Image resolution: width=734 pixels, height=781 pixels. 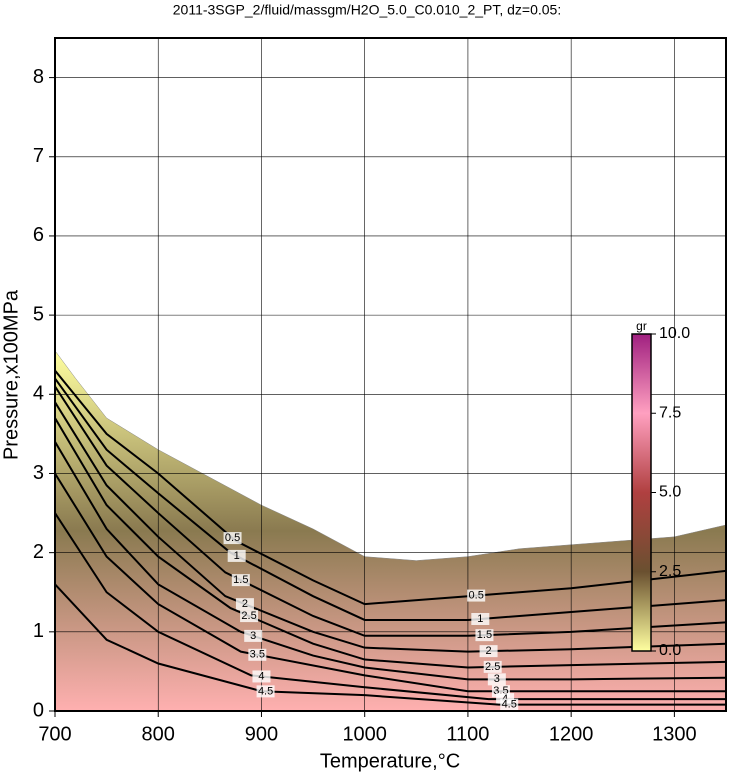 I want to click on y-tick-label: 3, so click(x=38, y=473).